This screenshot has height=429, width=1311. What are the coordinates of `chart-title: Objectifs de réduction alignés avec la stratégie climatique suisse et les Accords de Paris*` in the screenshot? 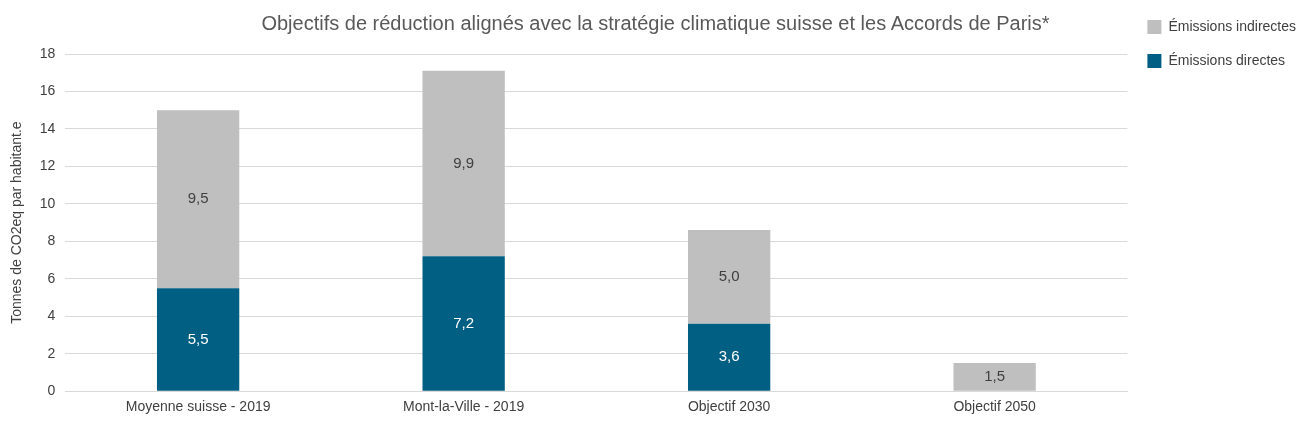 It's located at (655, 22).